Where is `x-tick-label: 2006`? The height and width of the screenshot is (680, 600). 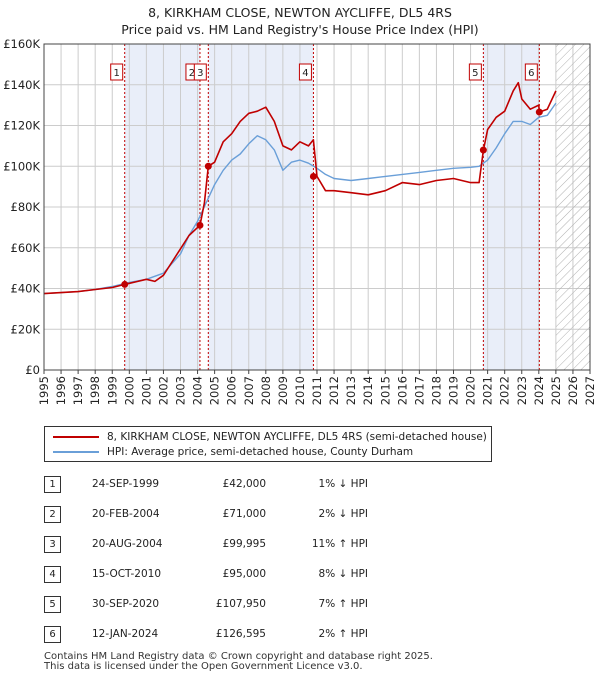 x-tick-label: 2006 is located at coordinates (232, 390).